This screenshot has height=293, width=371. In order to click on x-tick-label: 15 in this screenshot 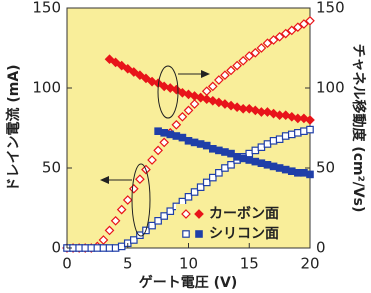, I will do `click(249, 264)`.